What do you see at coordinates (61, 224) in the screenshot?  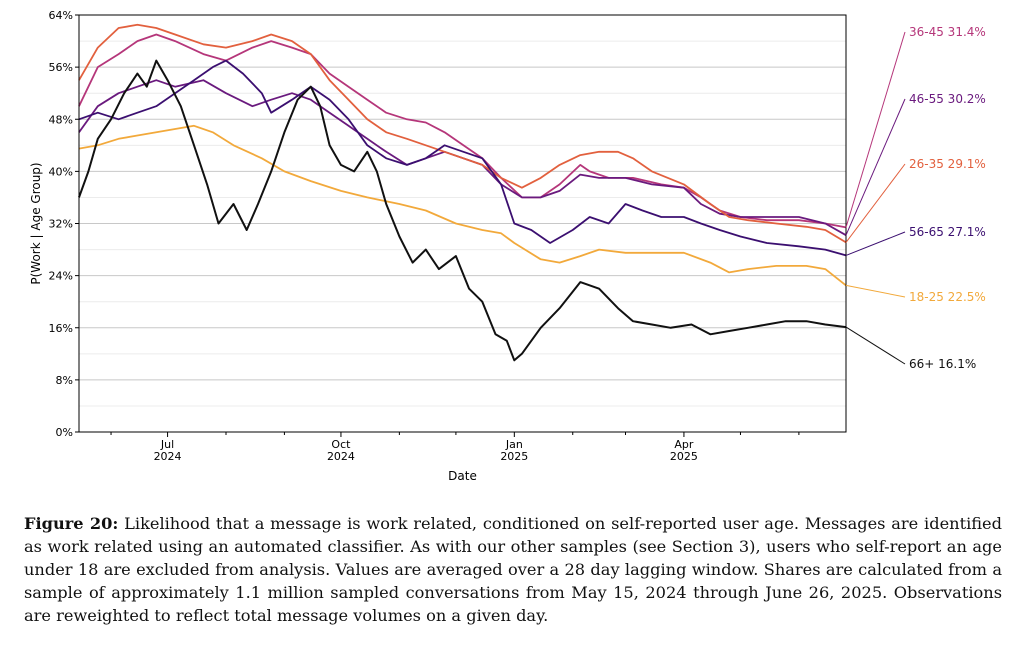 I see `y-tick-label: 32%` at bounding box center [61, 224].